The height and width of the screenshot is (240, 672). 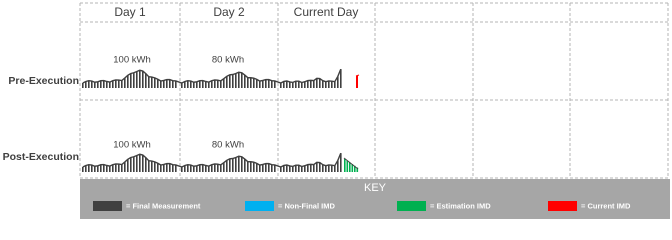 I want to click on key-title: KEY, so click(x=375, y=188).